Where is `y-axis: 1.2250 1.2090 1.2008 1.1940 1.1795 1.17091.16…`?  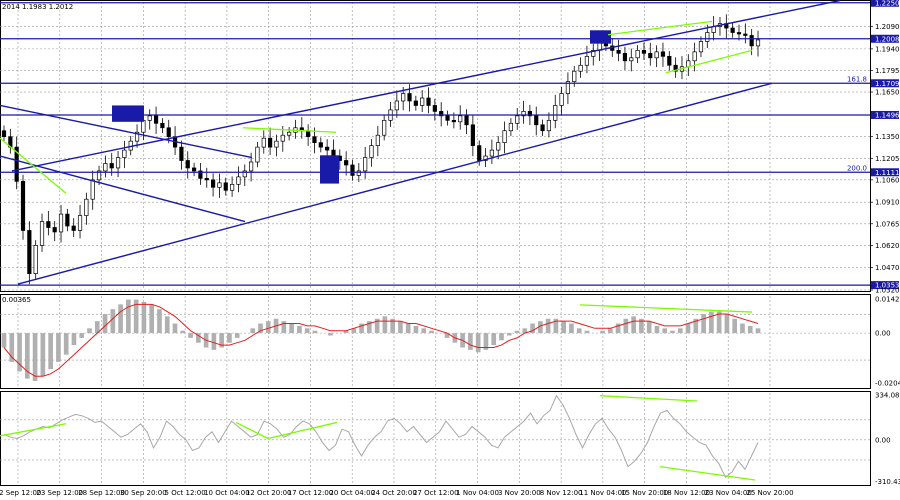 y-axis: 1.2250 1.2090 1.2008 1.1940 1.1795 1.17091.16… is located at coordinates (885, 243).